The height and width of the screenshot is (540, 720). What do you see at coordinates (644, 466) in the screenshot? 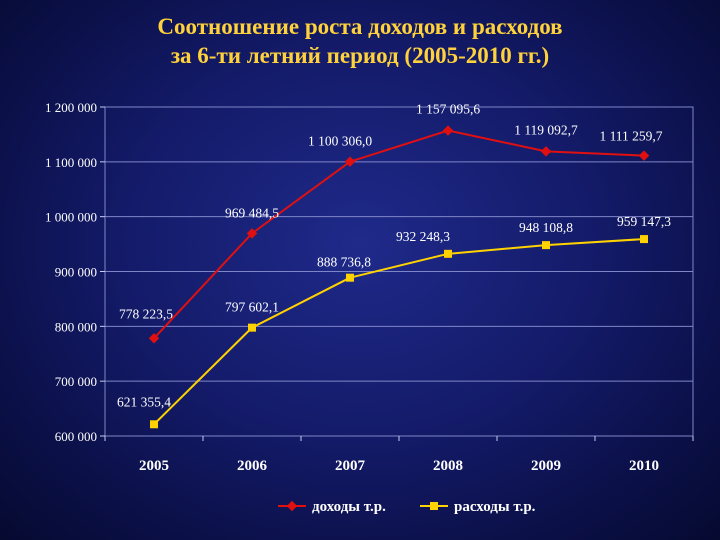
I see `x-tick-label: 2010` at bounding box center [644, 466].